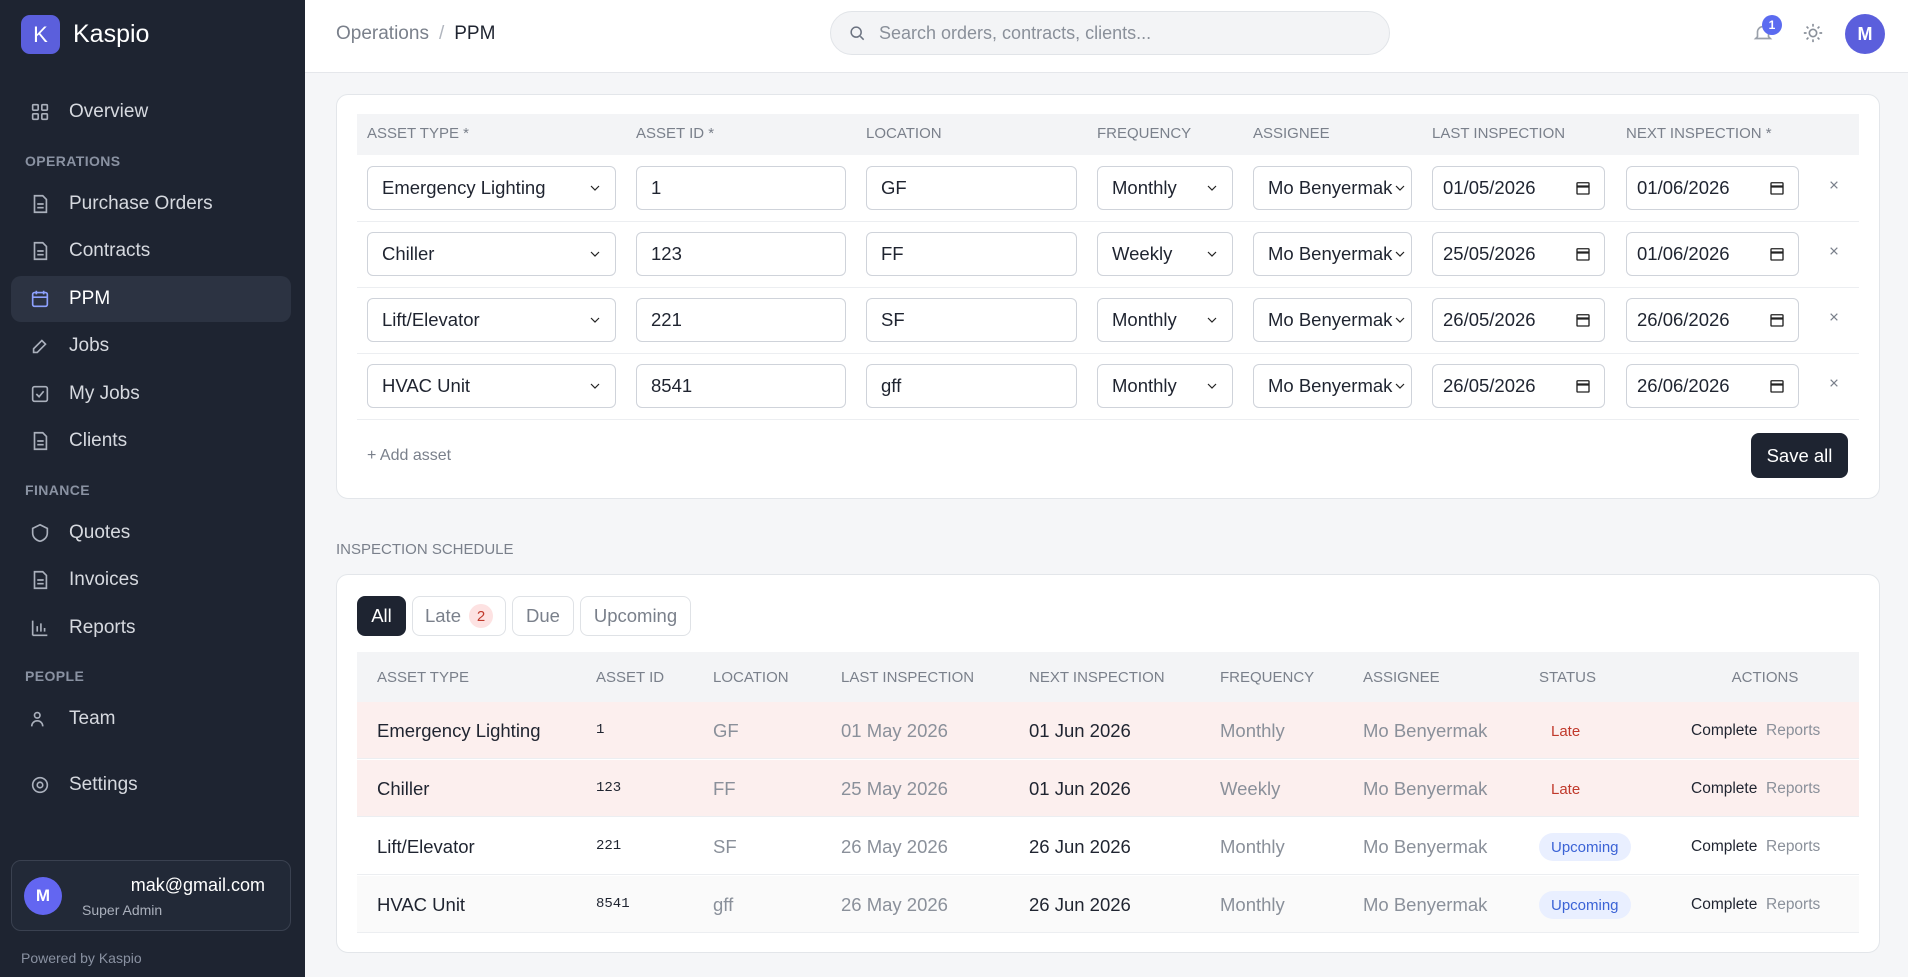 This screenshot has width=1908, height=977. I want to click on filter-tab: Upcoming, so click(635, 616).